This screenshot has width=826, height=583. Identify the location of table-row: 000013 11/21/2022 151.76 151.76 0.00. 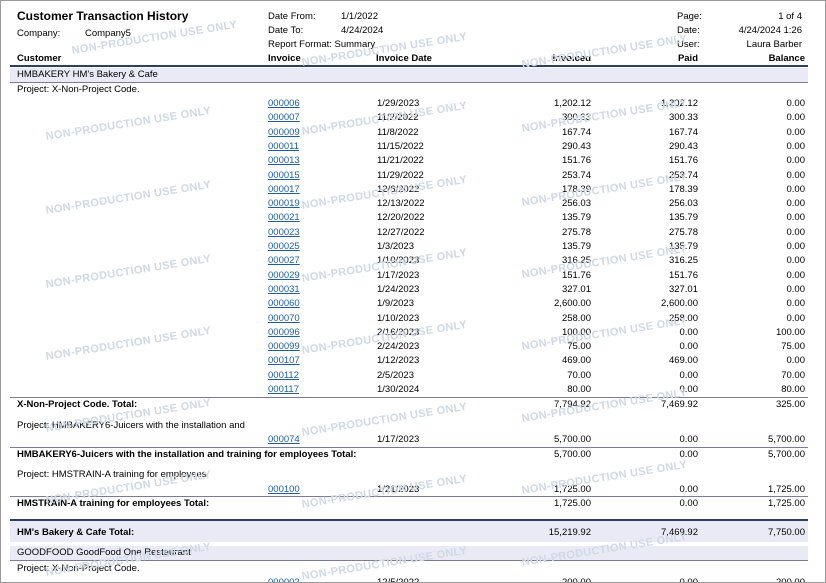
(413, 162).